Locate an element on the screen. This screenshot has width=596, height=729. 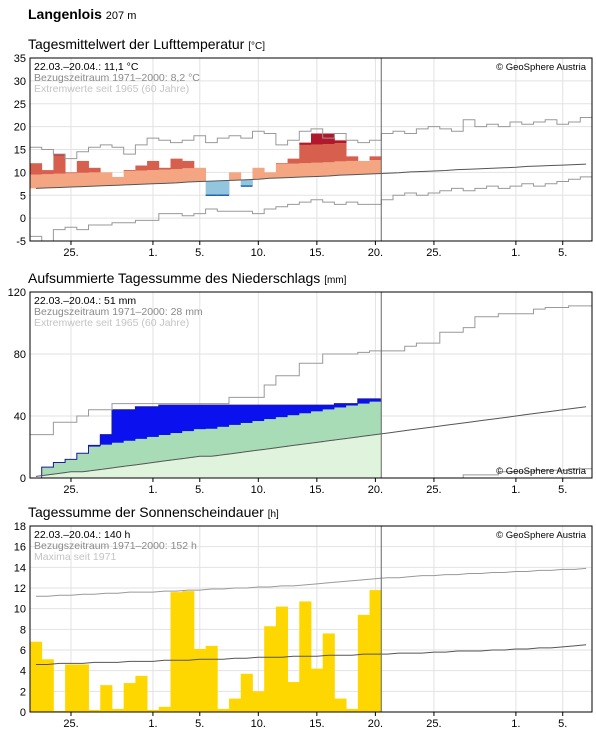
y-tick-label: 35 is located at coordinates (20, 59).